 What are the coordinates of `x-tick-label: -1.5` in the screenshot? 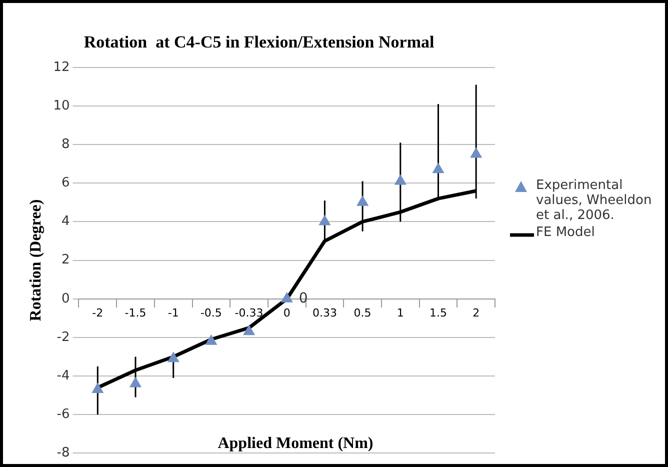 It's located at (135, 313).